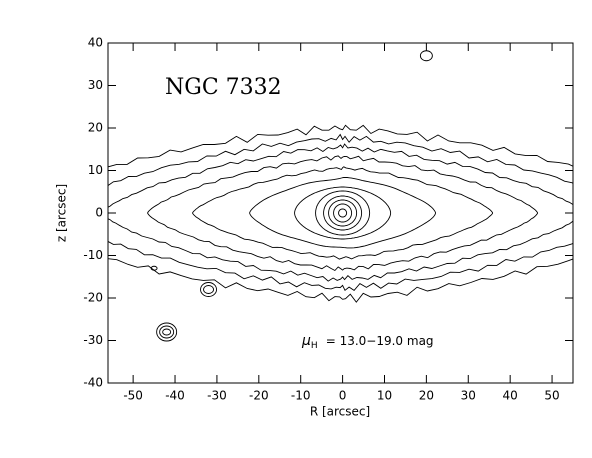 The width and height of the screenshot is (592, 458). What do you see at coordinates (426, 396) in the screenshot?
I see `x-tick-label: 20` at bounding box center [426, 396].